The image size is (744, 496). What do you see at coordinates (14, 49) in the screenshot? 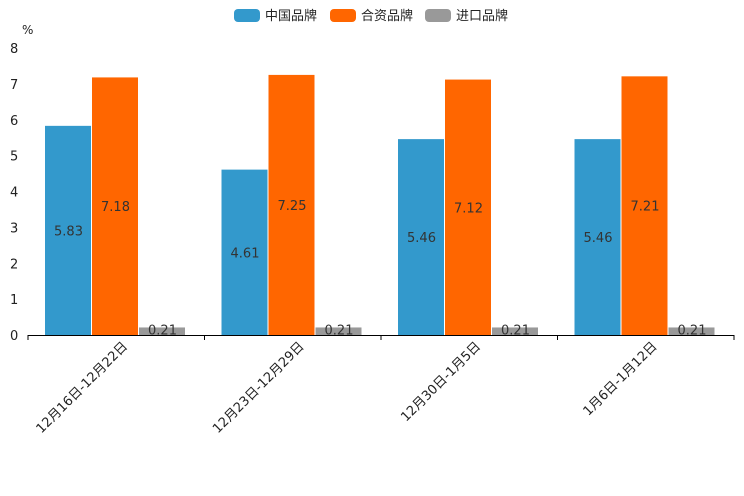
I see `y-tick-label: 8` at bounding box center [14, 49].